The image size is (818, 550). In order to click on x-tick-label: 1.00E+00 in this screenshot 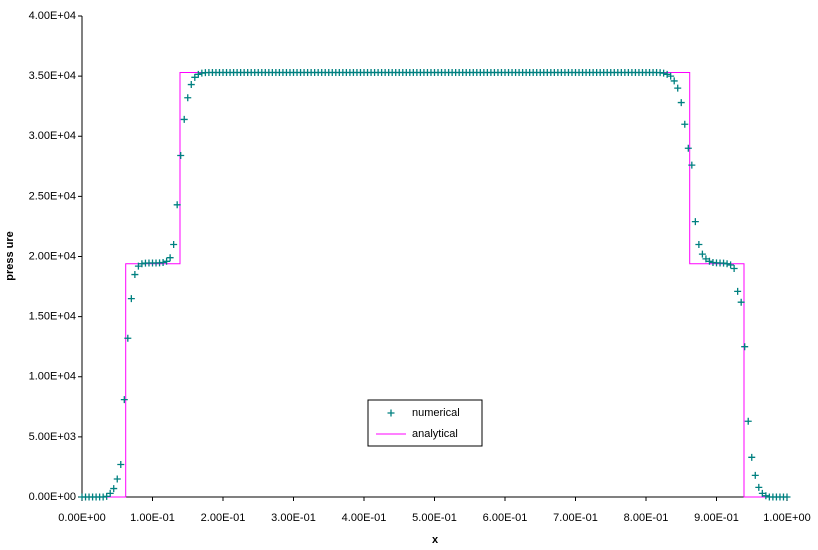, I will do `click(786, 518)`.